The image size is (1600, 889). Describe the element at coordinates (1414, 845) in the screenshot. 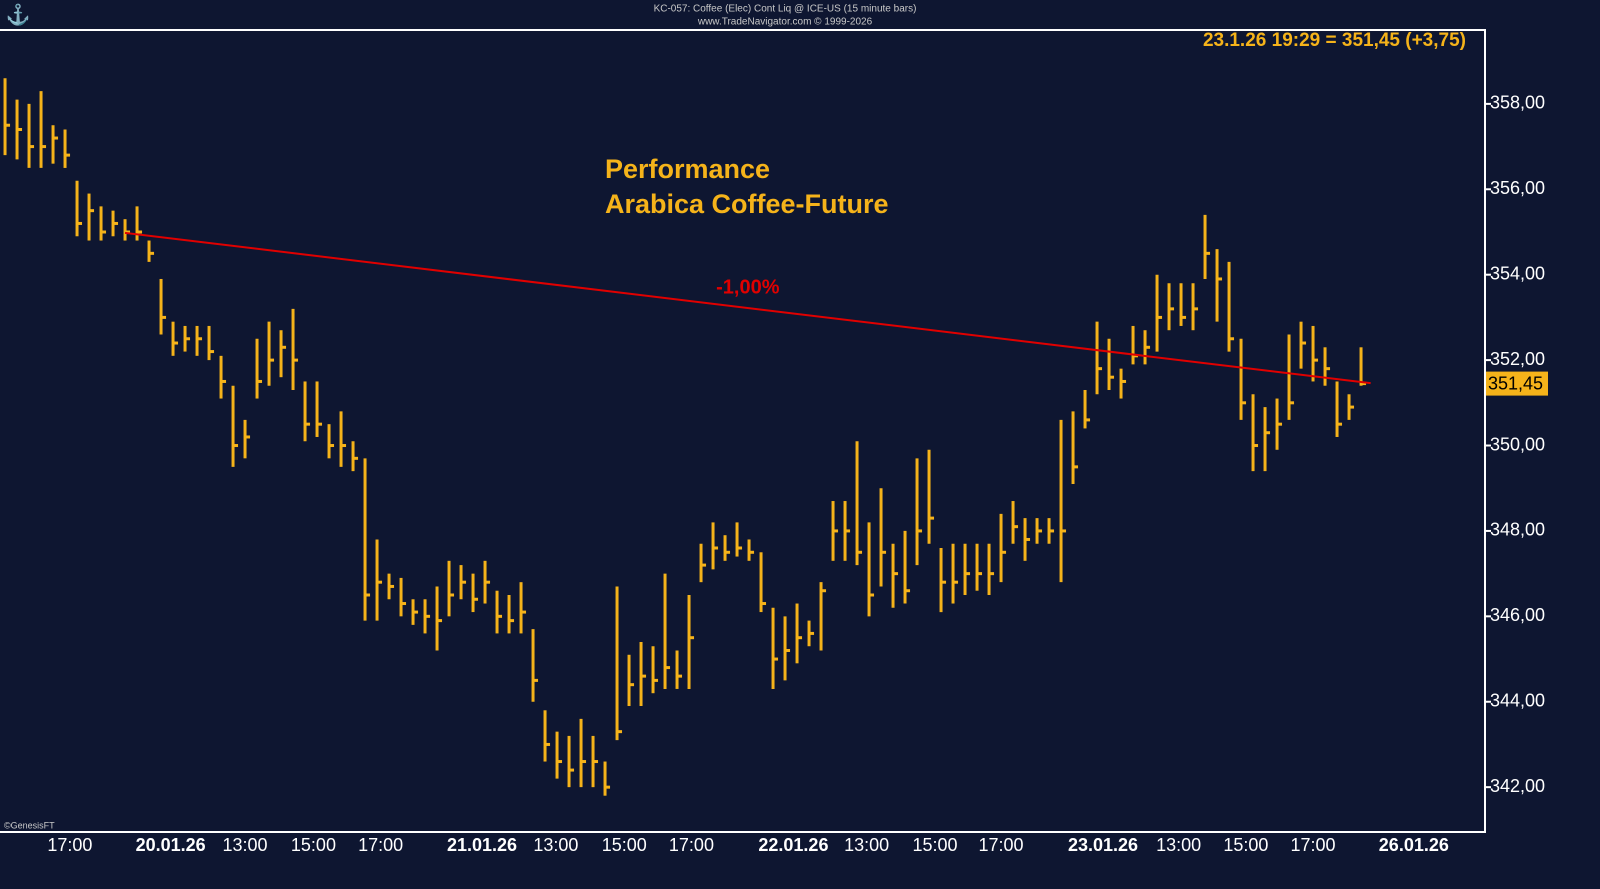

I see `x-tick-label: 26.01.26` at that location.